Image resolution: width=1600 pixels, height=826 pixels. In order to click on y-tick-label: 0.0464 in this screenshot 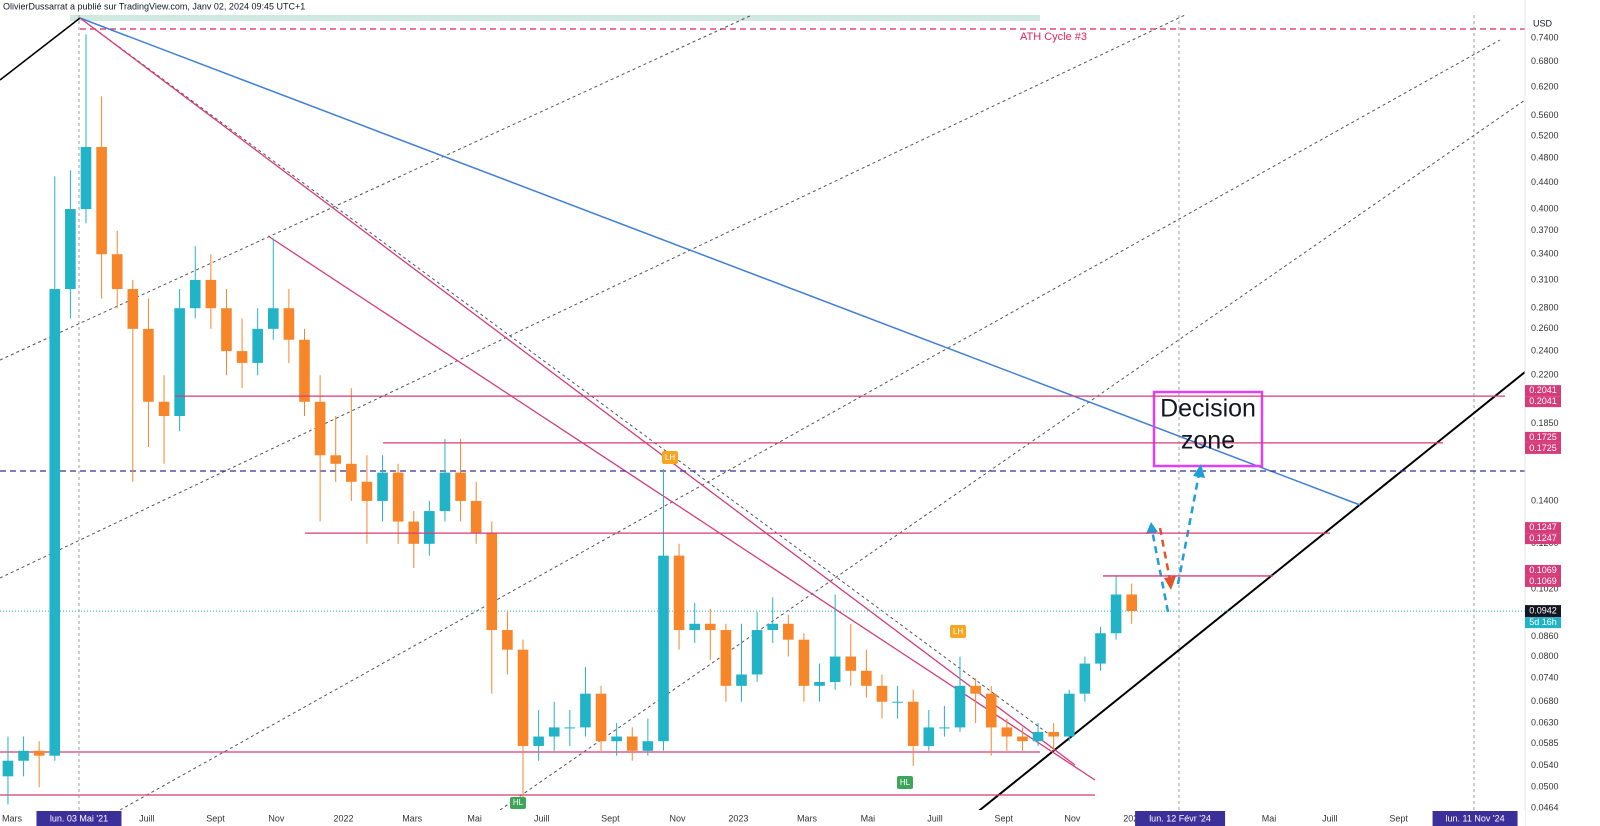, I will do `click(1545, 807)`.